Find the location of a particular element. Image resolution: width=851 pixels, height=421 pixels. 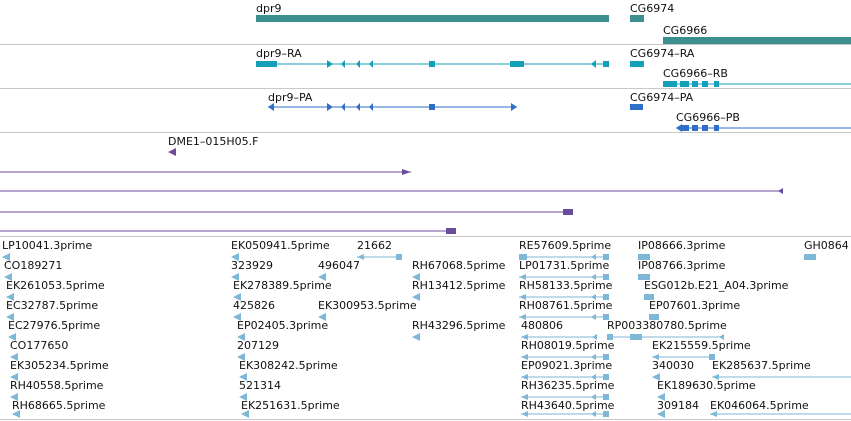

clone-label: DME1–015H05.F is located at coordinates (213, 141).